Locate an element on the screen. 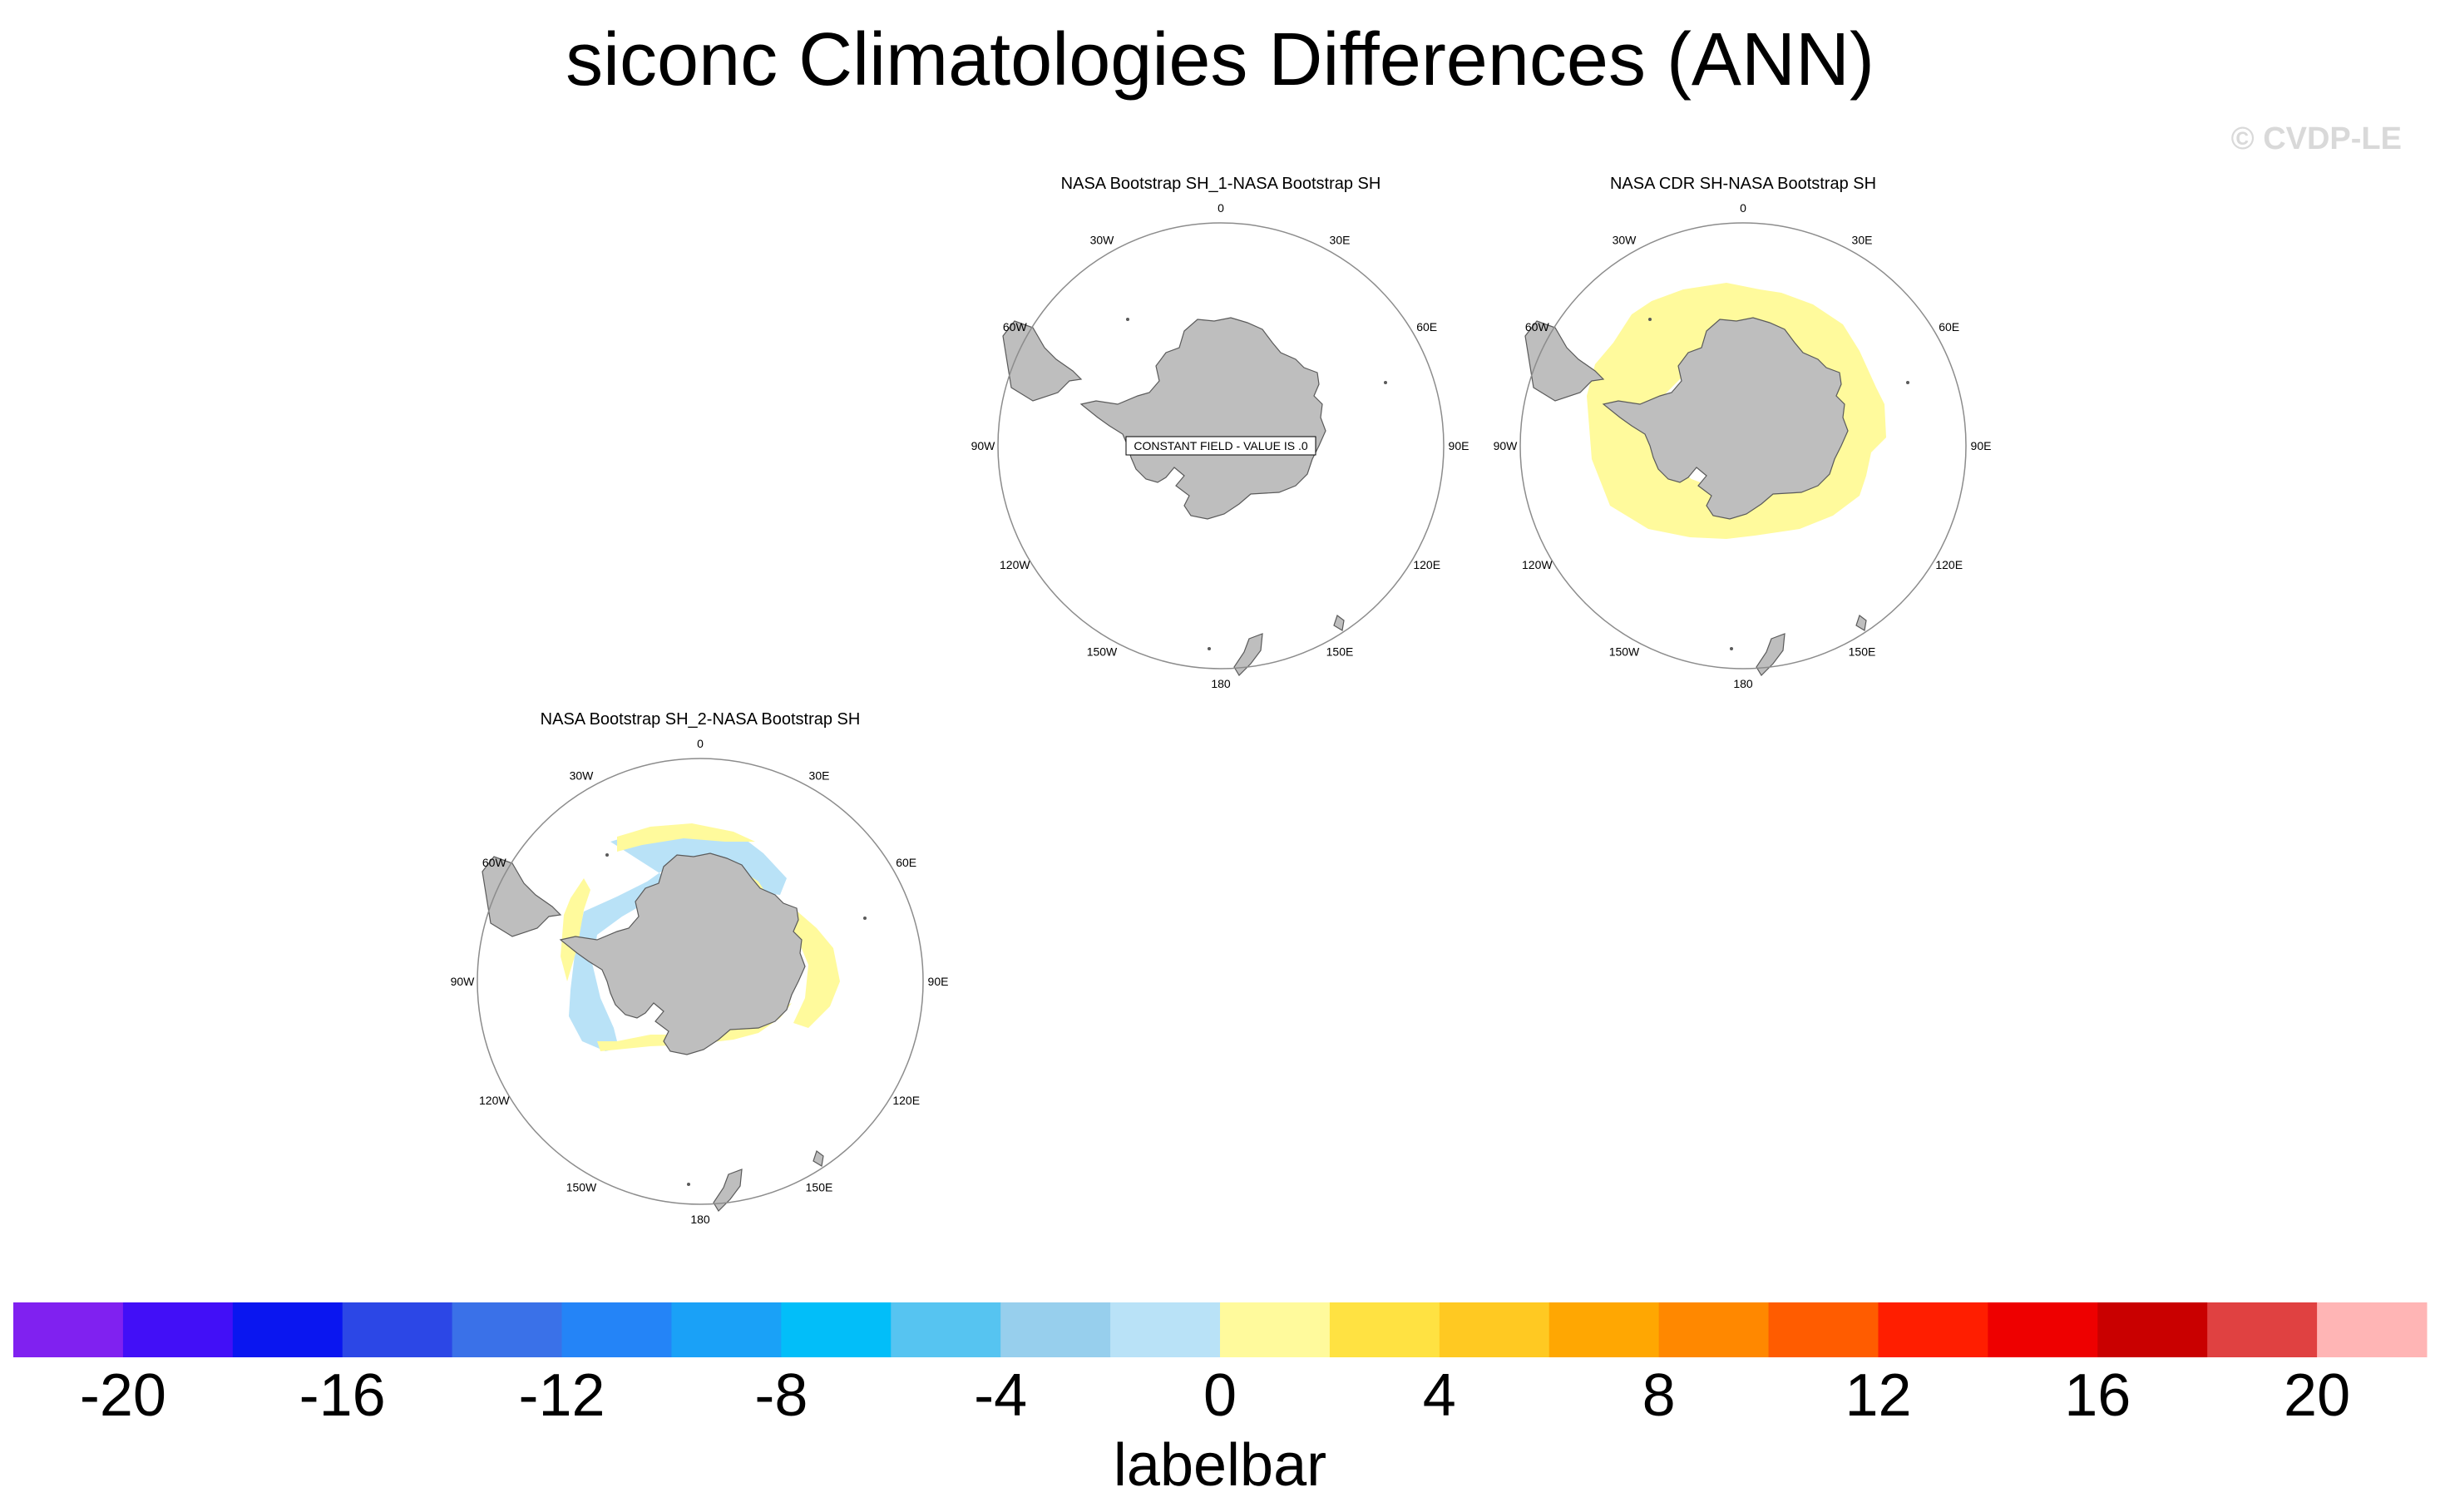 Image resolution: width=2440 pixels, height=1512 pixels. colorbar-tick-label: -8 is located at coordinates (781, 1395).